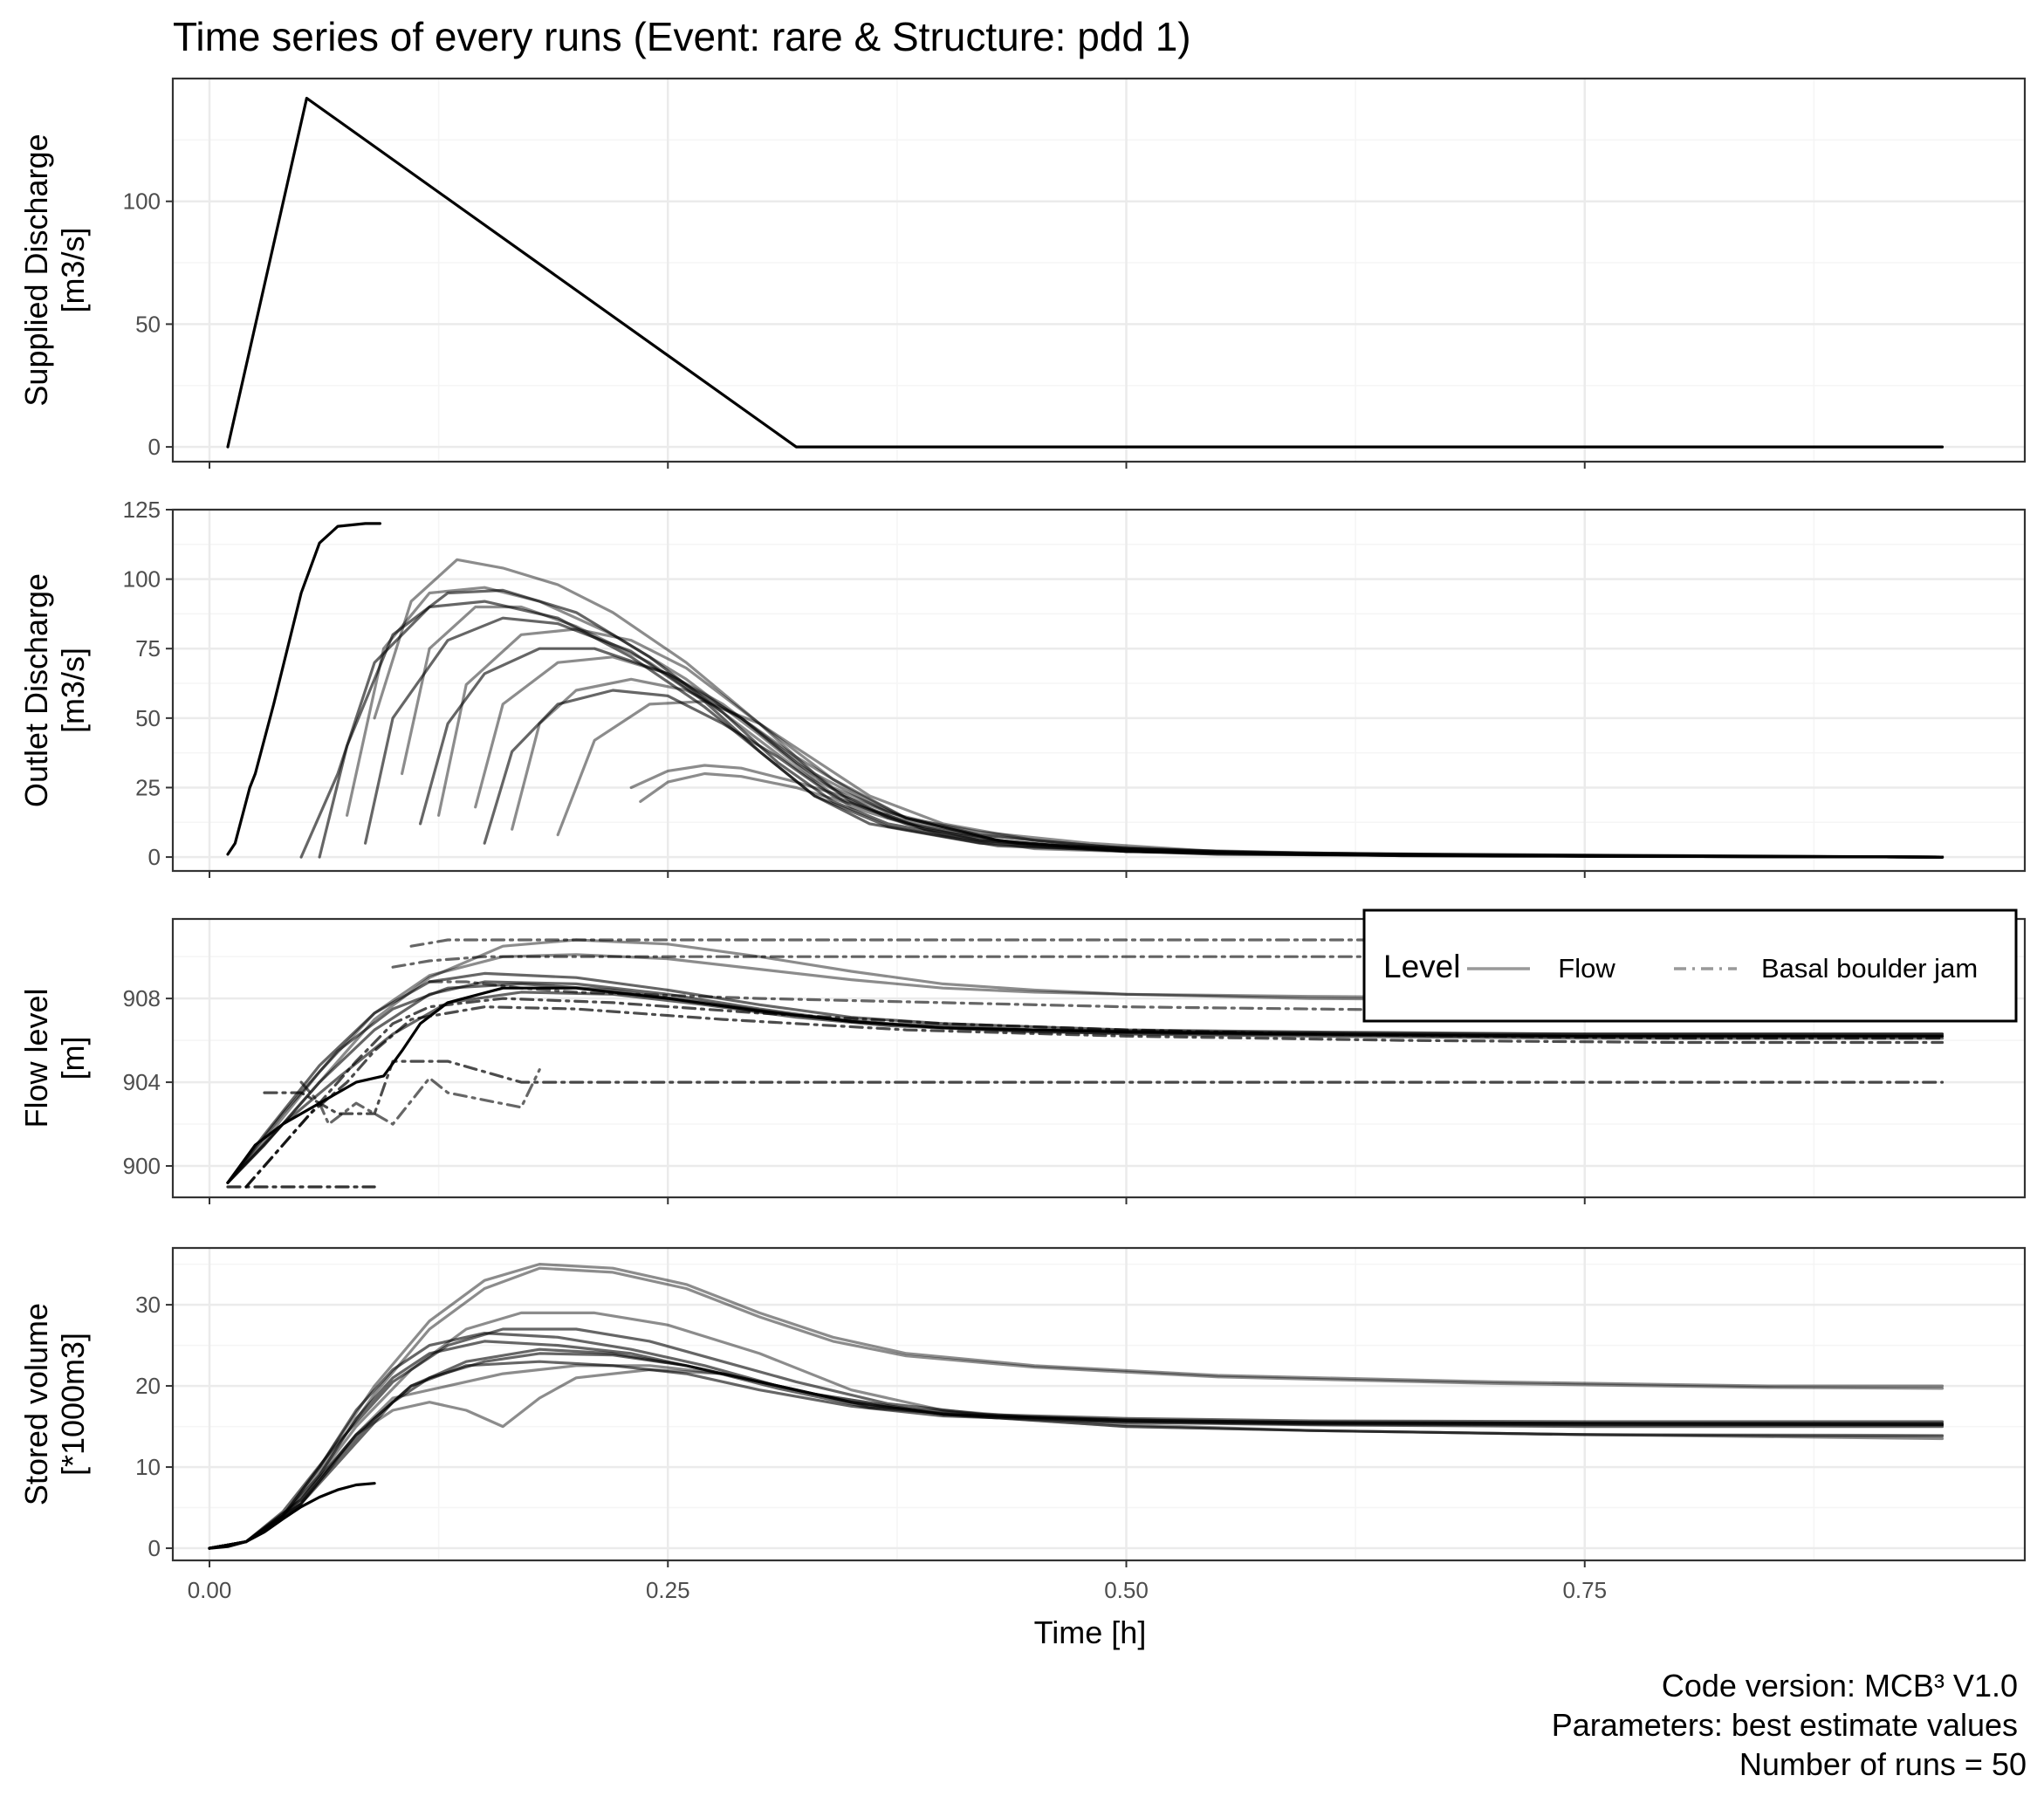  What do you see at coordinates (36, 1058) in the screenshot?
I see `y-axis-title-line: Flow level` at bounding box center [36, 1058].